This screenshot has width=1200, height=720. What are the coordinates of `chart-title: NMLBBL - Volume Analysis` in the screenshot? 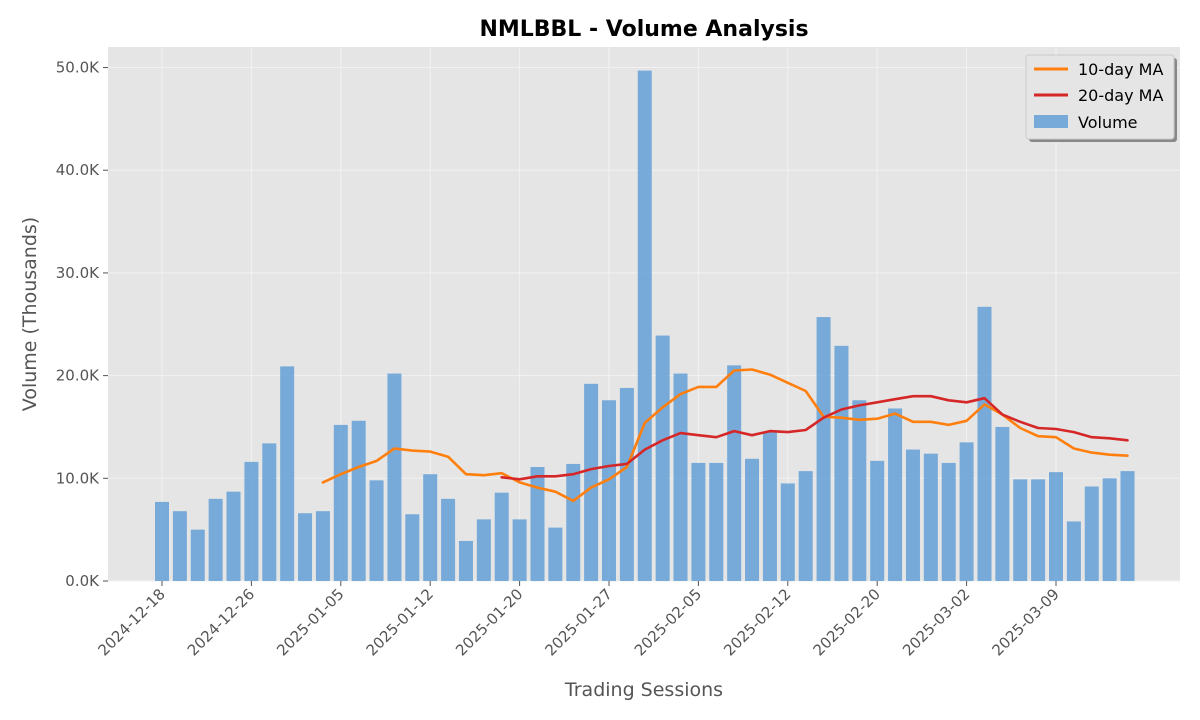 It's located at (643, 29).